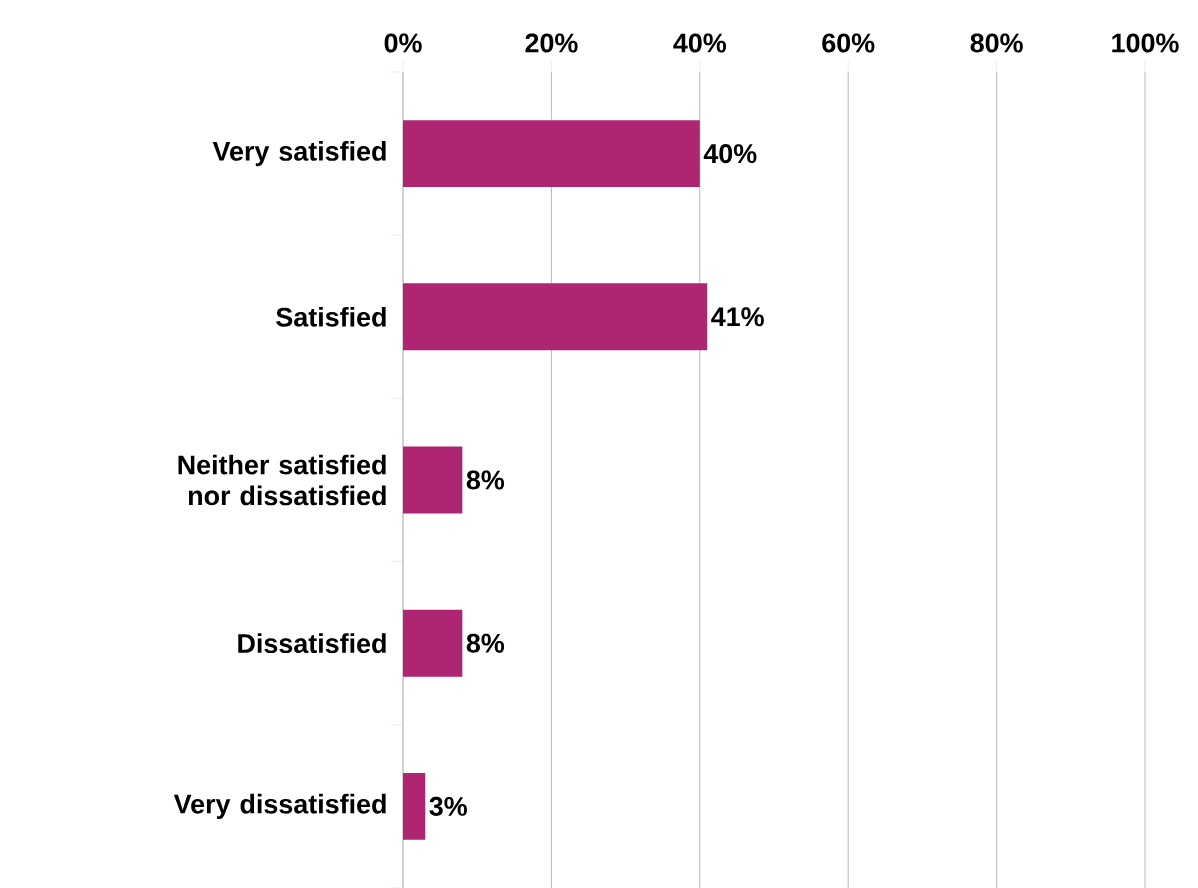  I want to click on y-tick-label: Neither satisfied nor dissatisfied, so click(282, 480).